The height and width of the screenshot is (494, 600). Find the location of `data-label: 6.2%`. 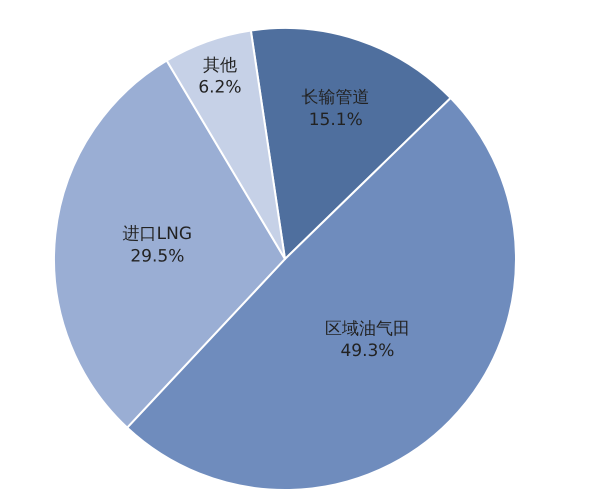

data-label: 6.2% is located at coordinates (220, 88).